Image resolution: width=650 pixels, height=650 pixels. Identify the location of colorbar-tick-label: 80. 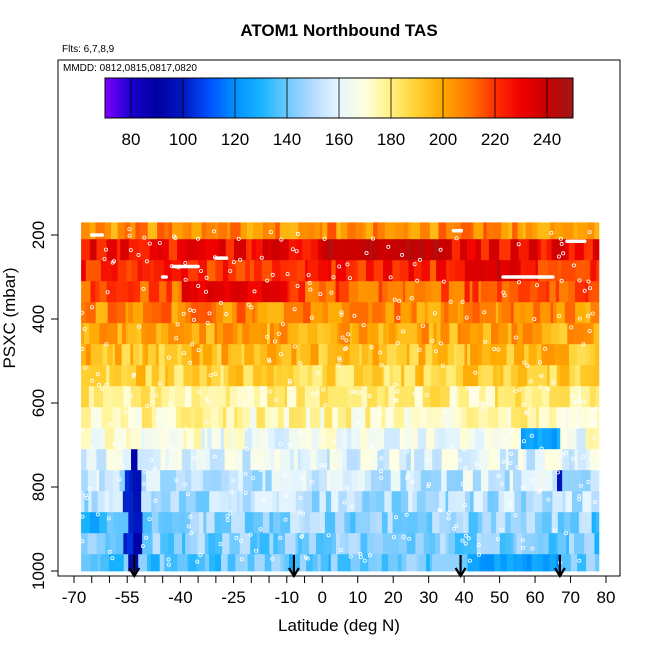
(131, 139).